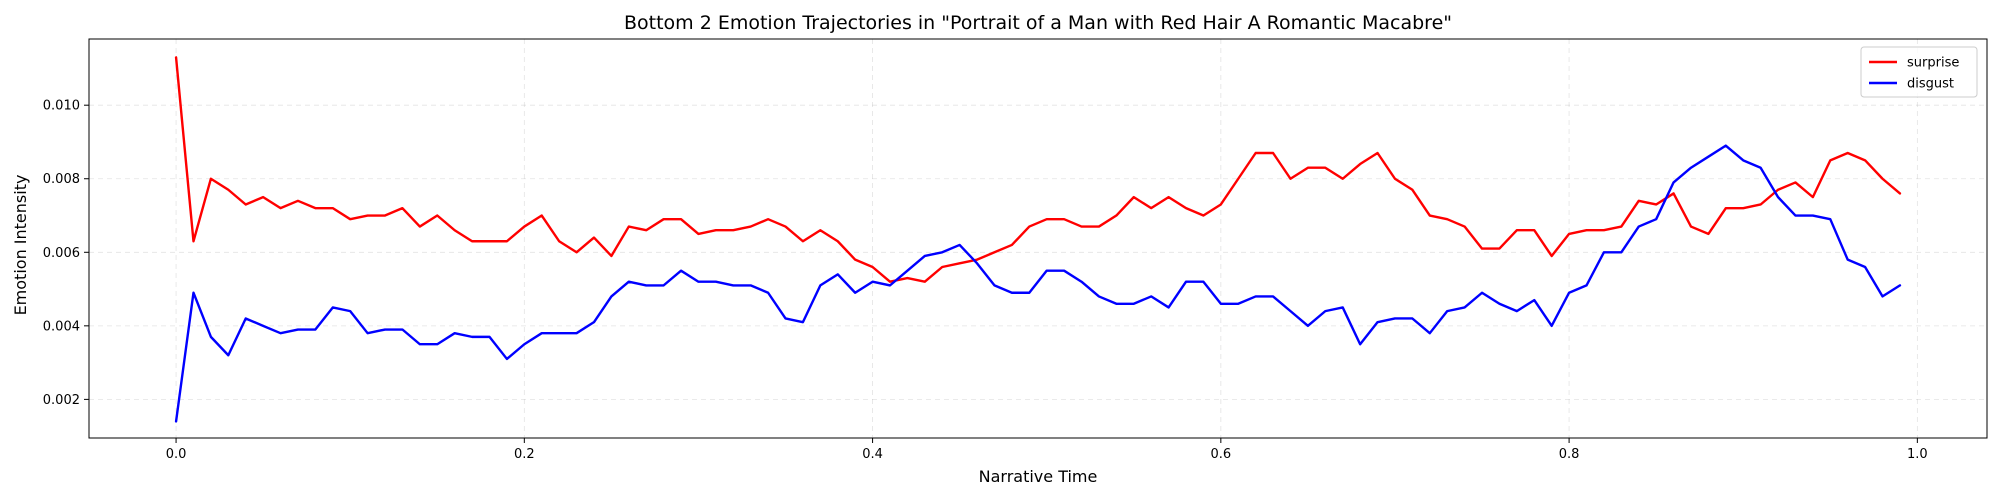 The width and height of the screenshot is (2000, 500). Describe the element at coordinates (1047, 450) in the screenshot. I see `x-axis-ticks: 0.0 0.2 0.4 0.6 0.8 1.0` at that location.